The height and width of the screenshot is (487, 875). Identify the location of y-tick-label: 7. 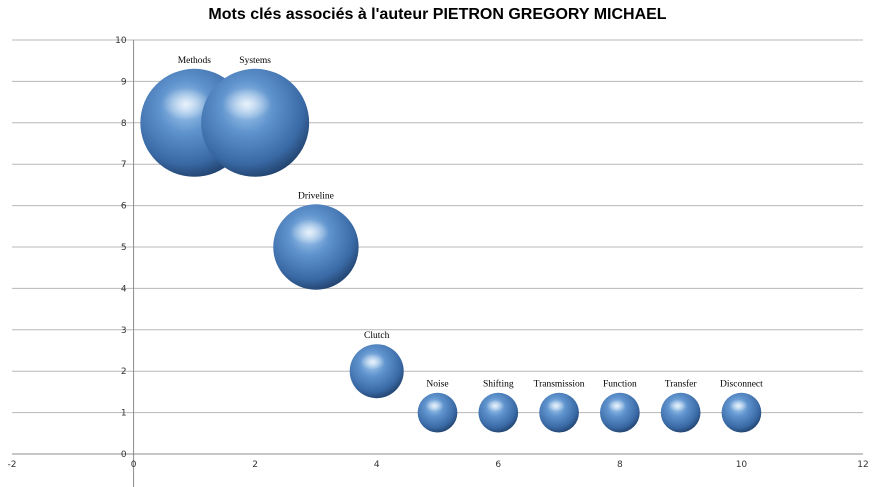
(124, 165).